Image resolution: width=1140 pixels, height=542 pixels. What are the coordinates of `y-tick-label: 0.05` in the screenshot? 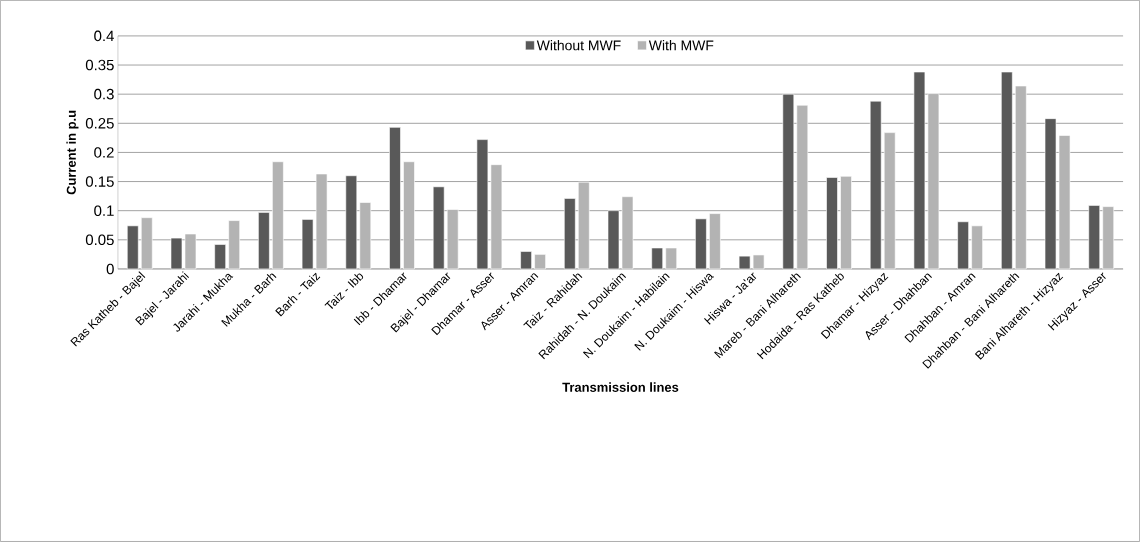 It's located at (99, 240).